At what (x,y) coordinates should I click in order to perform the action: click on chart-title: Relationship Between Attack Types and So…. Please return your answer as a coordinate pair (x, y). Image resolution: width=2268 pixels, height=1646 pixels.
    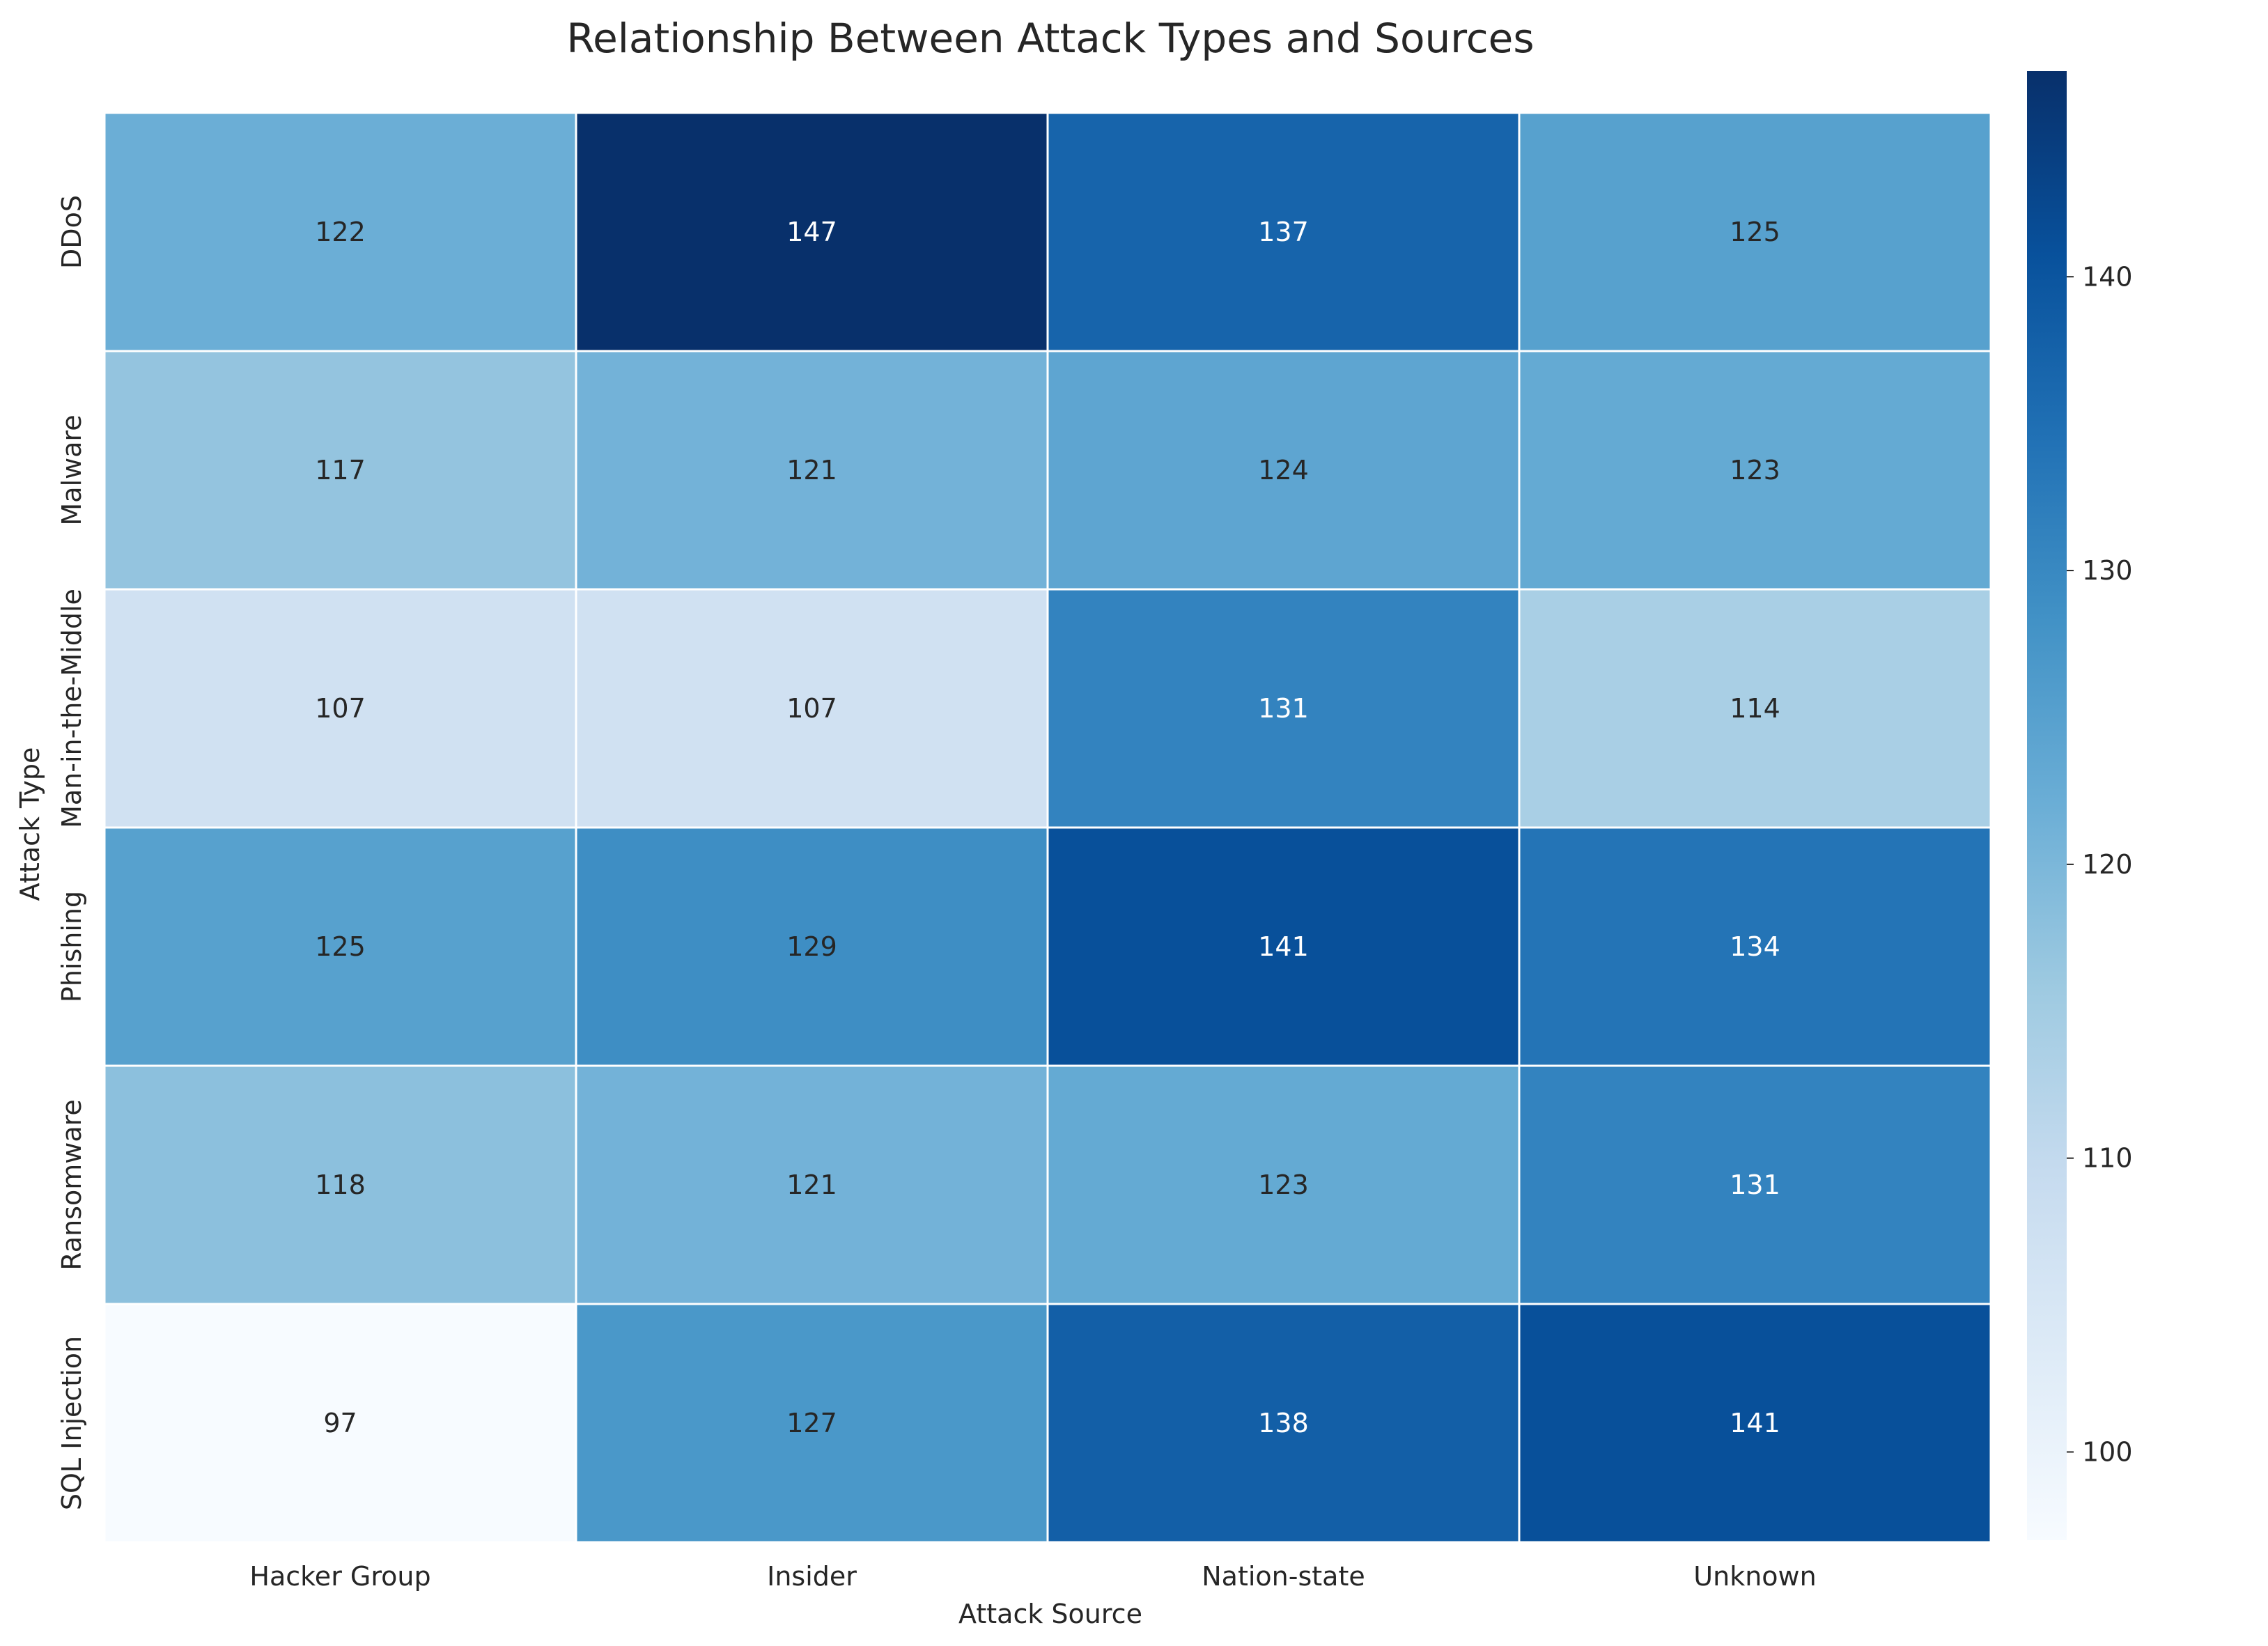
    Looking at the image, I should click on (1050, 38).